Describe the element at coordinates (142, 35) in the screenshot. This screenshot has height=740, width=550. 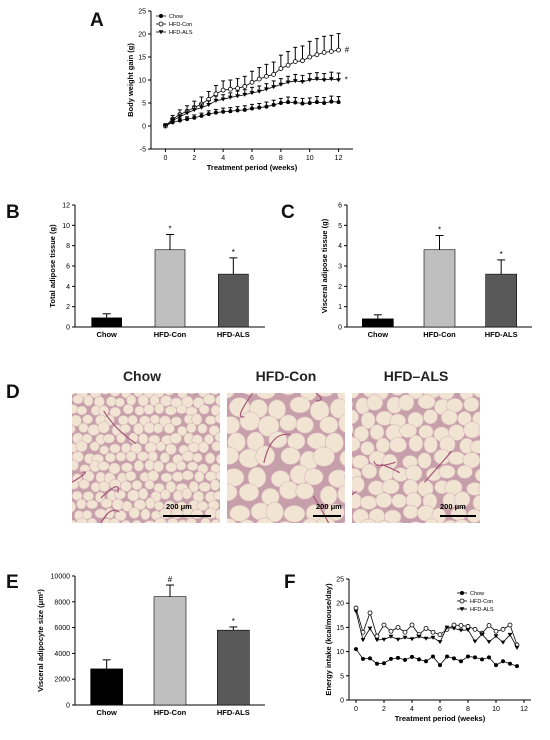
I see `y-tick-label: 20` at that location.